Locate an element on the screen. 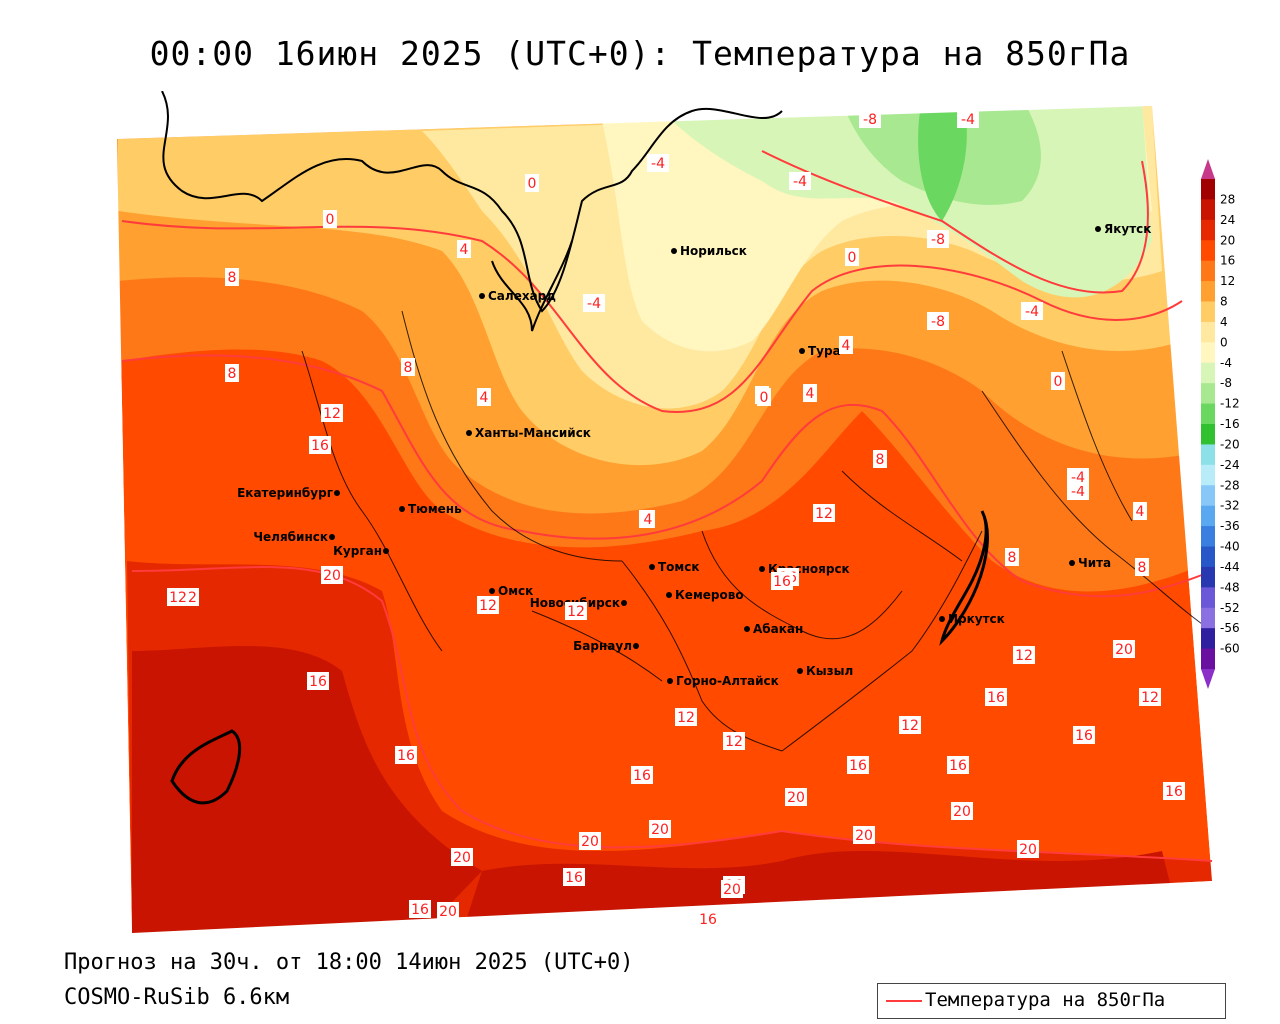 The width and height of the screenshot is (1280, 1024). colorbar-tick-label: -60 is located at coordinates (1230, 649).